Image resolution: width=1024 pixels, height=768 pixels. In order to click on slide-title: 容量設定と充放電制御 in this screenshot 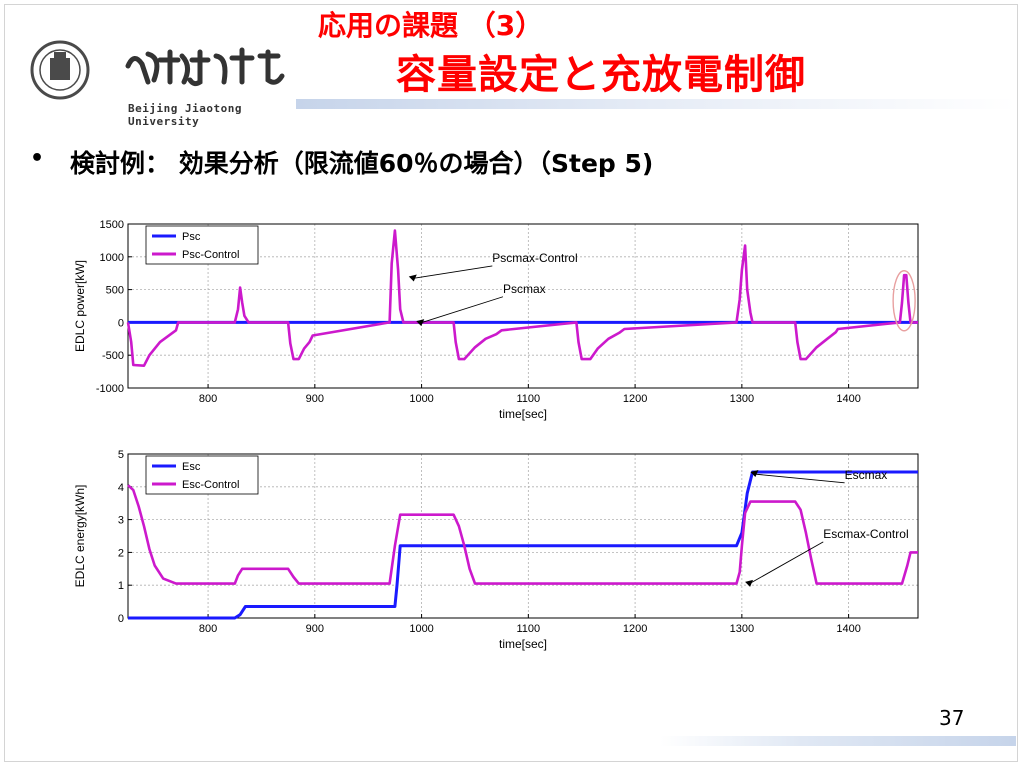, I will do `click(601, 75)`.